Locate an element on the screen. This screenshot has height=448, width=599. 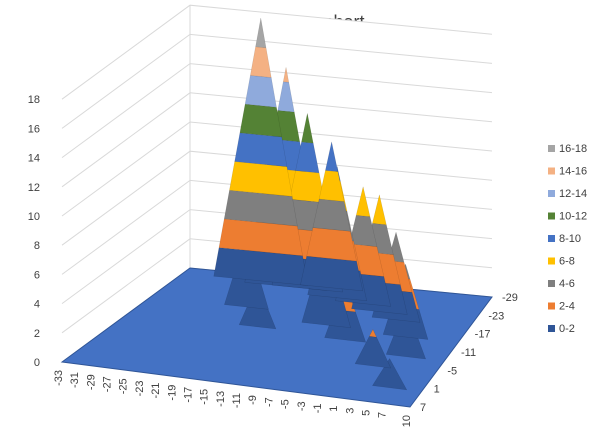
x-tick-label: -19 is located at coordinates (172, 393).